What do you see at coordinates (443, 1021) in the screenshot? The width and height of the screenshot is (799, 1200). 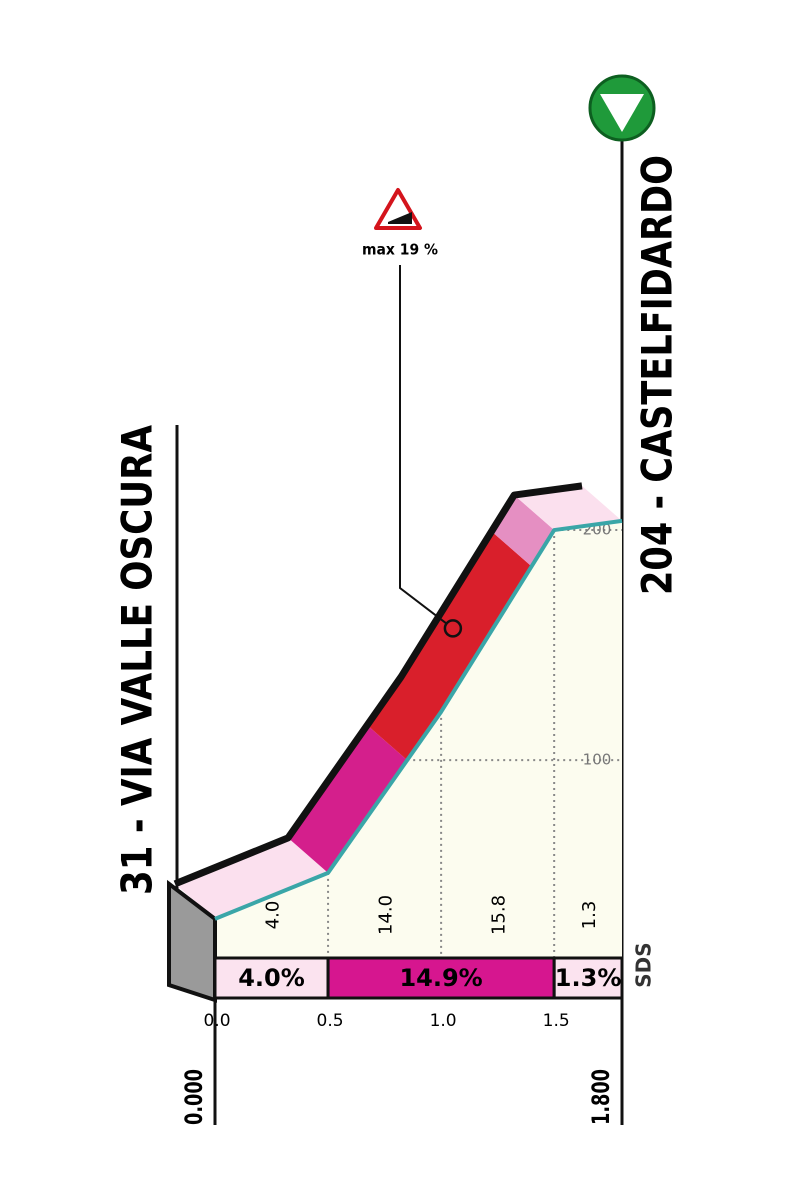 I see `x-tick-label: 1.0` at bounding box center [443, 1021].